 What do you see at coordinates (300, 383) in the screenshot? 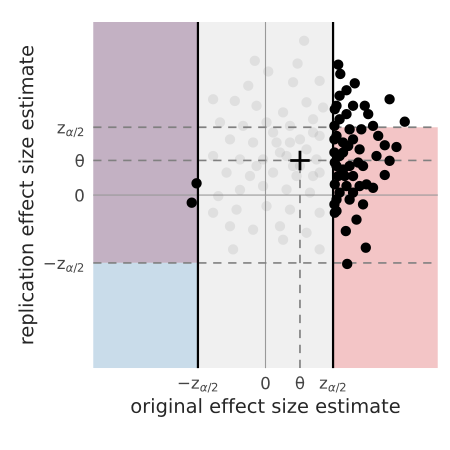
I see `x-tick-label: θ` at bounding box center [300, 383].